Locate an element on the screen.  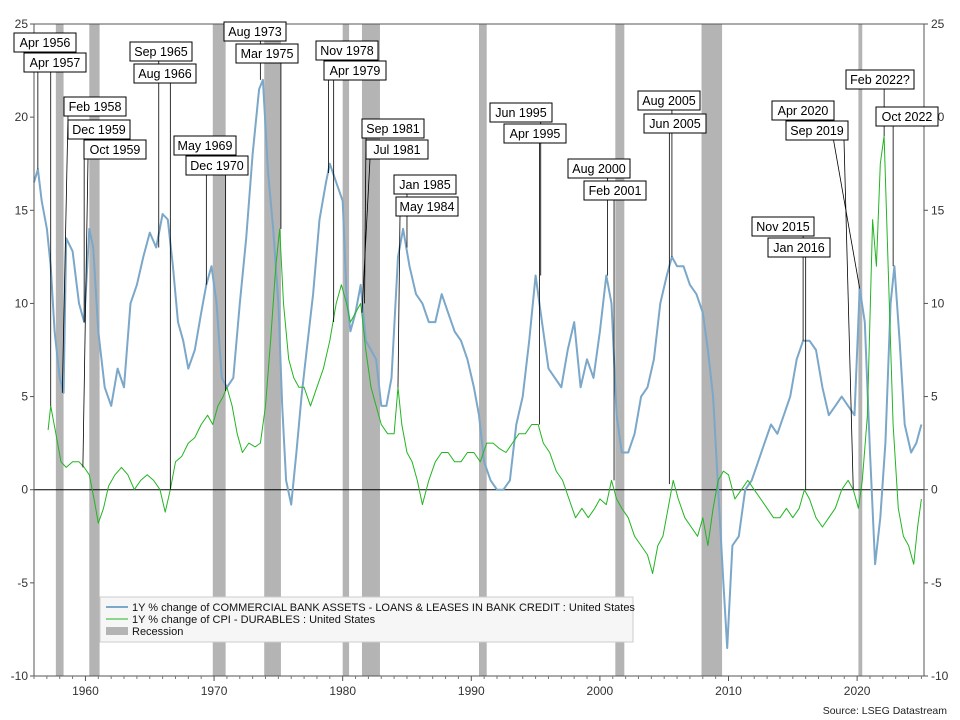
x-tick-label: 1980 is located at coordinates (342, 691).